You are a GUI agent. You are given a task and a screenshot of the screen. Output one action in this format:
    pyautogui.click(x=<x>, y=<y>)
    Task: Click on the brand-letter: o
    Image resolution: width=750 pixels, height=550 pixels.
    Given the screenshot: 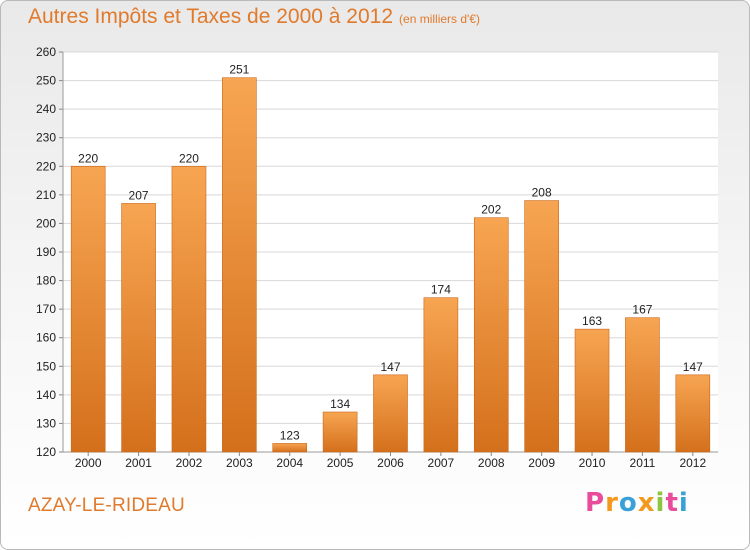 What is the action you would take?
    pyautogui.click(x=628, y=503)
    